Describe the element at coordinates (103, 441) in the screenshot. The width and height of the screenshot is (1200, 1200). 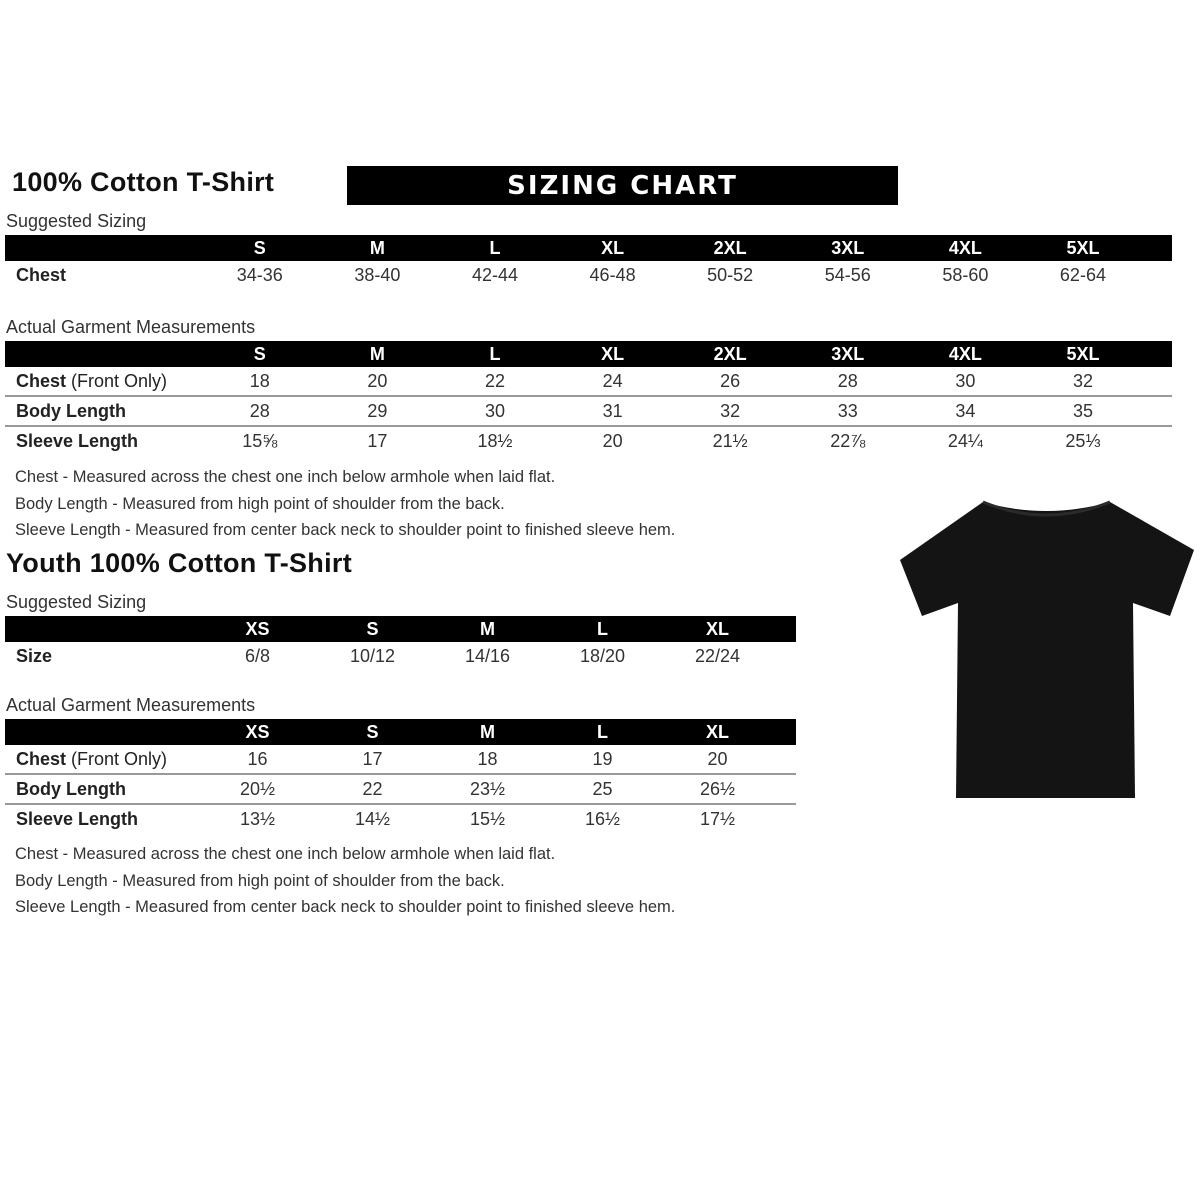
I see `row-label: Sleeve Length` at that location.